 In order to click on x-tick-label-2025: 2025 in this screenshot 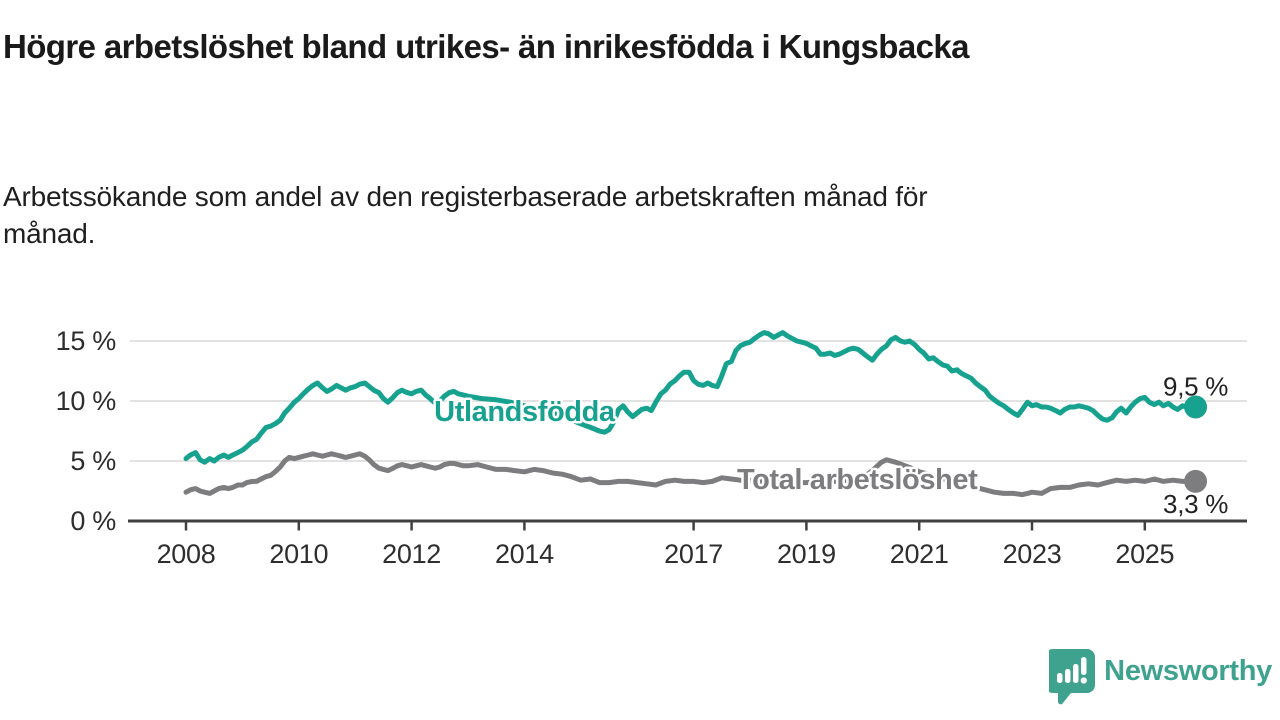, I will do `click(1144, 554)`.